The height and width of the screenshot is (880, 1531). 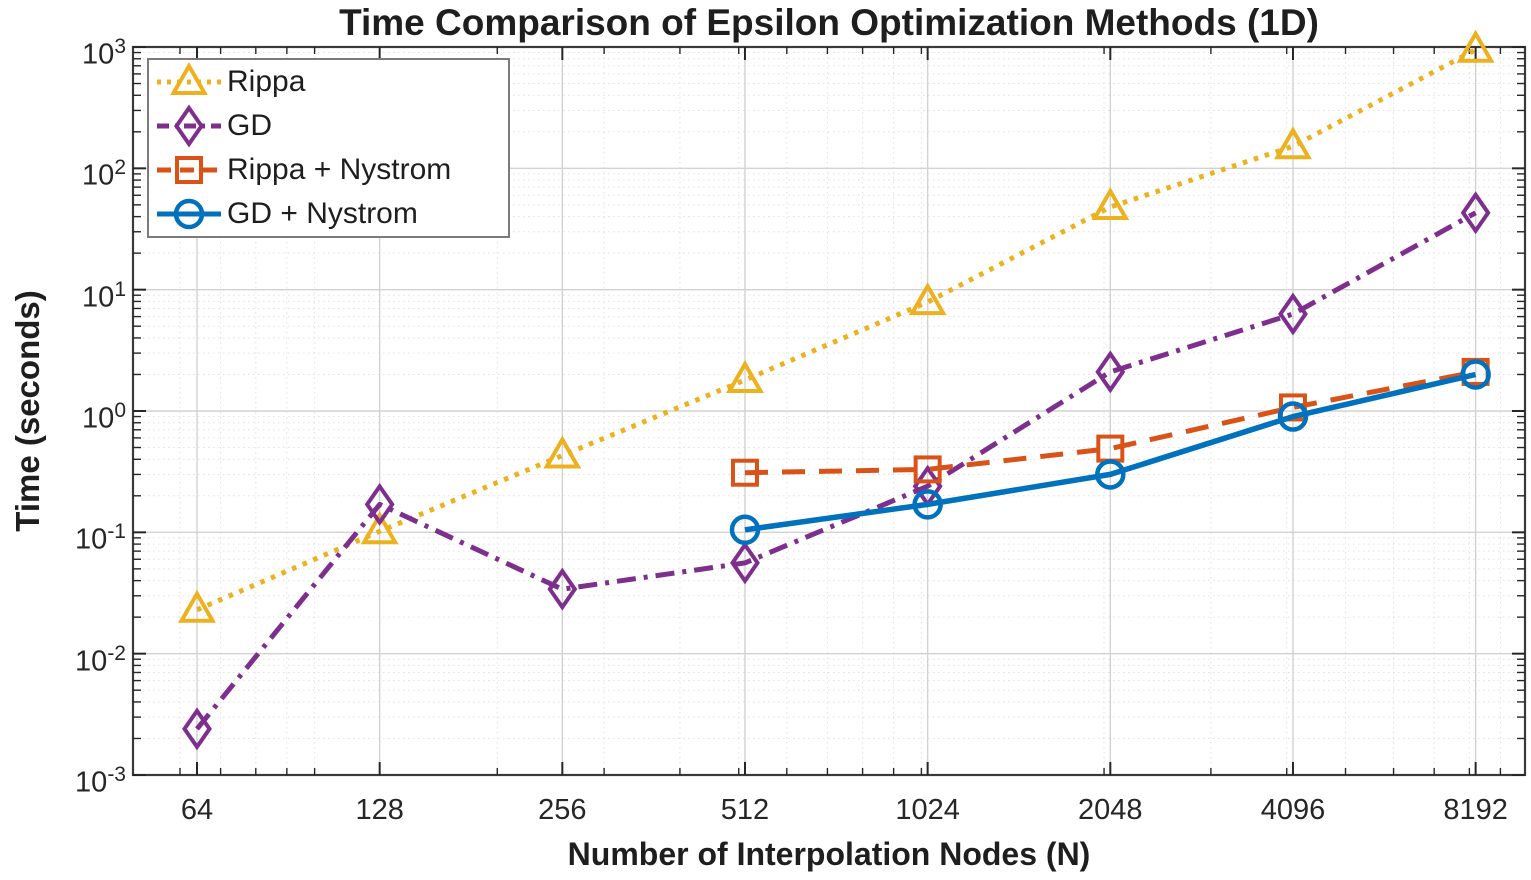 I want to click on y-tick-label: 10⁰, so click(x=104, y=417).